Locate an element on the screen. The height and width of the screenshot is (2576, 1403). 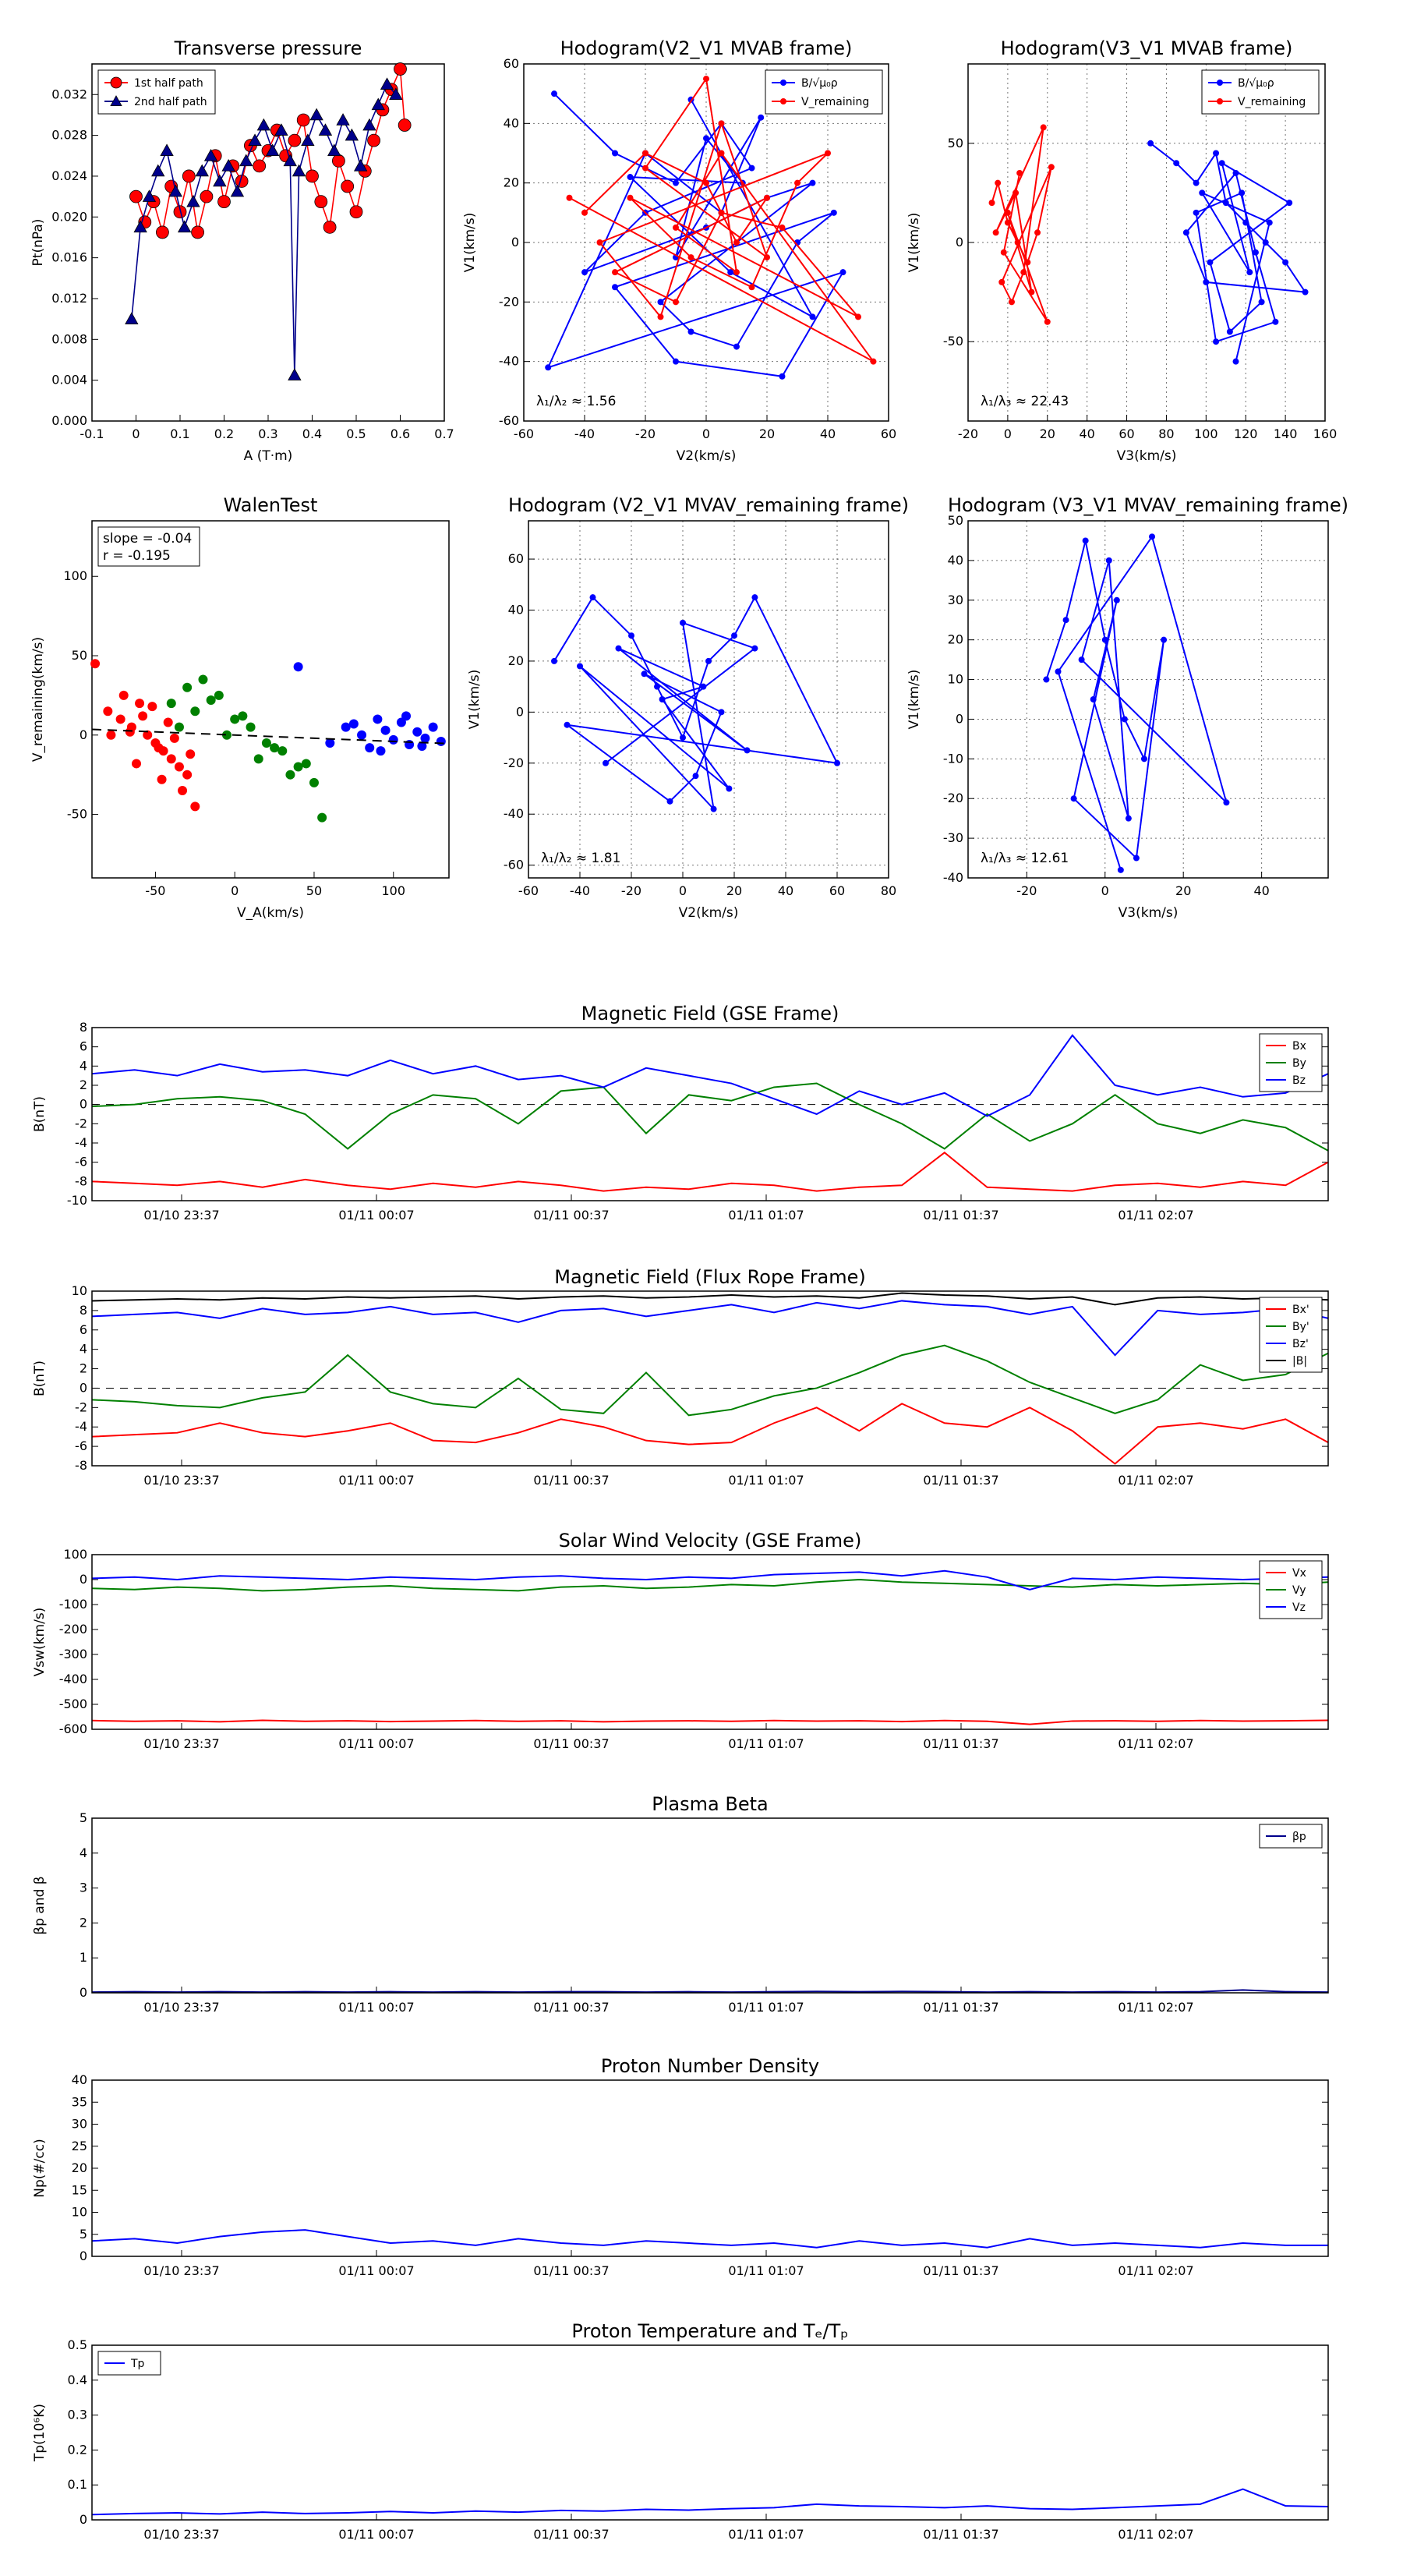
y-tick-label: 20 is located at coordinates (516, 660).